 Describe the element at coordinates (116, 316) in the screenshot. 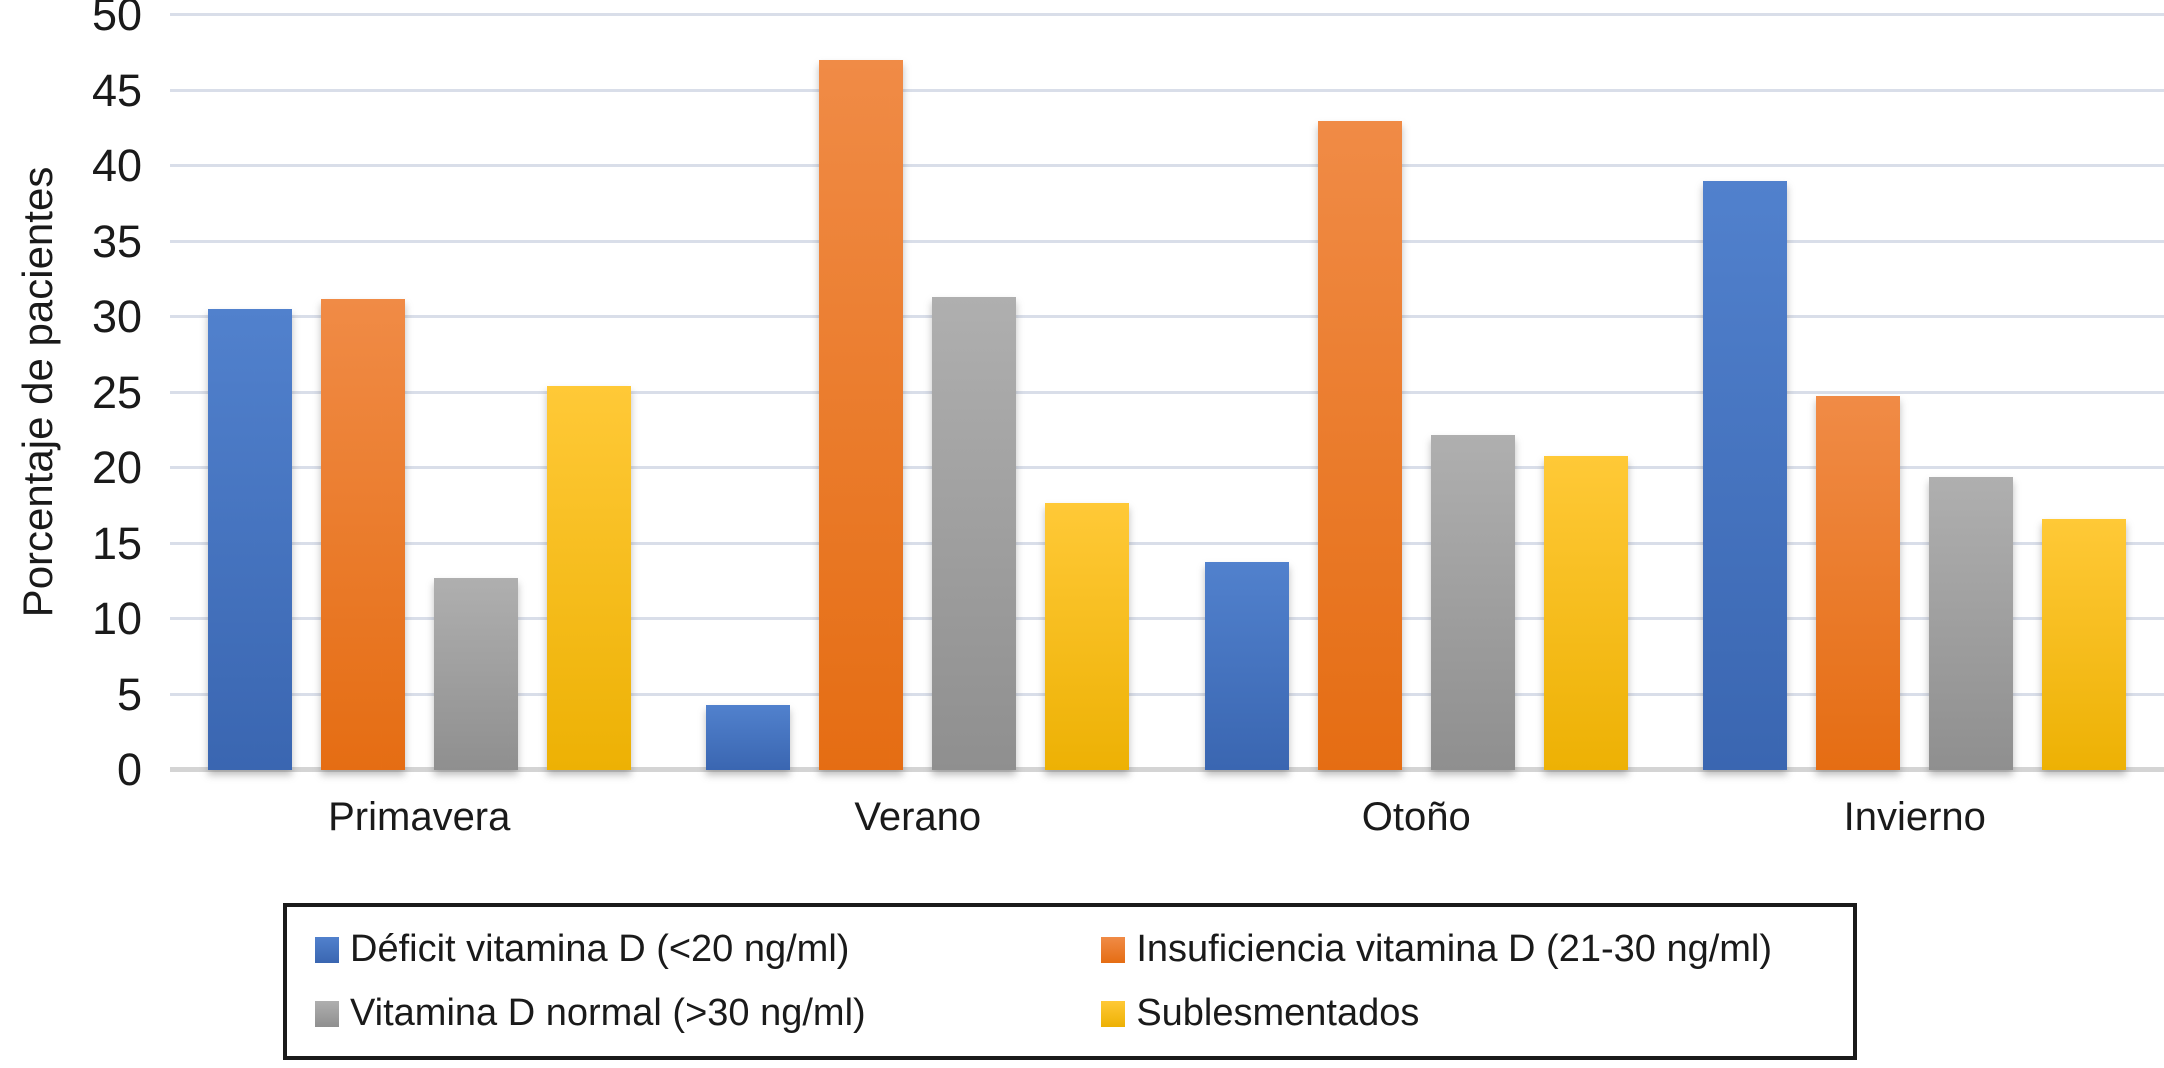

I see `y-tick-label: 30` at that location.